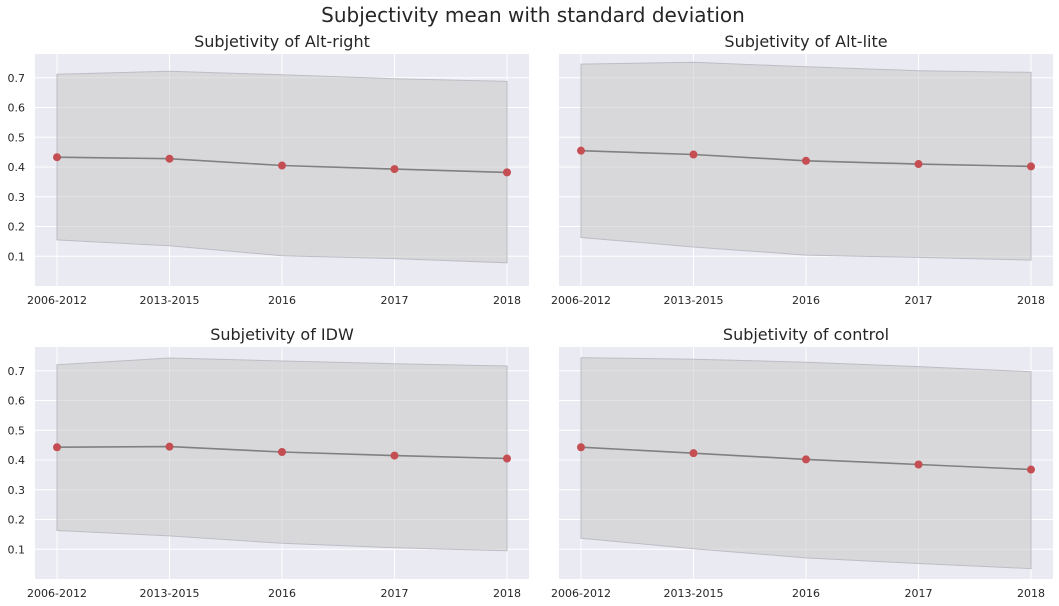 The width and height of the screenshot is (1059, 606). Describe the element at coordinates (806, 334) in the screenshot. I see `subplot-title: Subjetivity of control` at that location.